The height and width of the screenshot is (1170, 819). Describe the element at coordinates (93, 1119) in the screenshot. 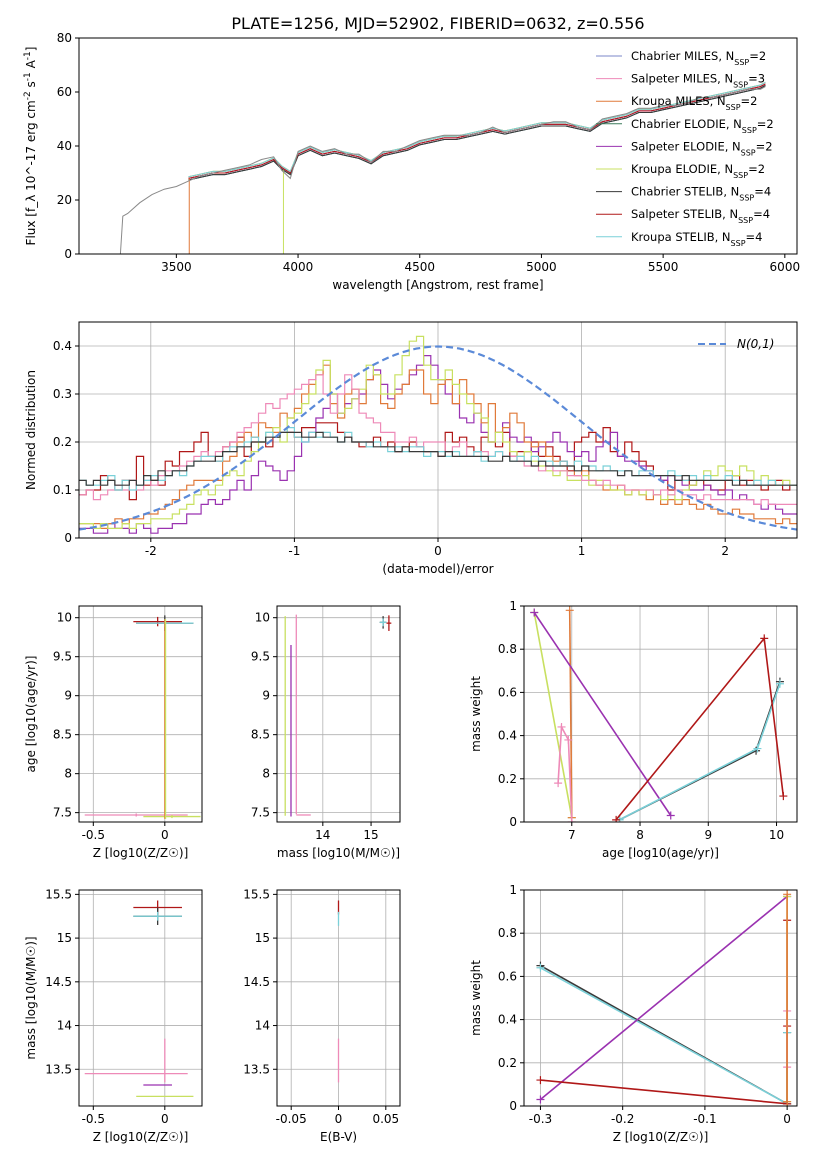

I see `x-tick-label: -0.5` at that location.